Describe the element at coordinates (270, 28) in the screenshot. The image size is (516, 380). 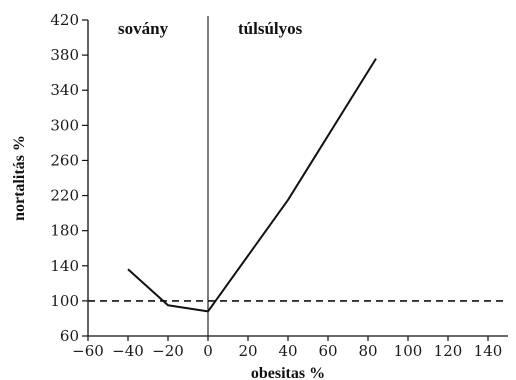
I see `region-label: túlsúlyos` at that location.